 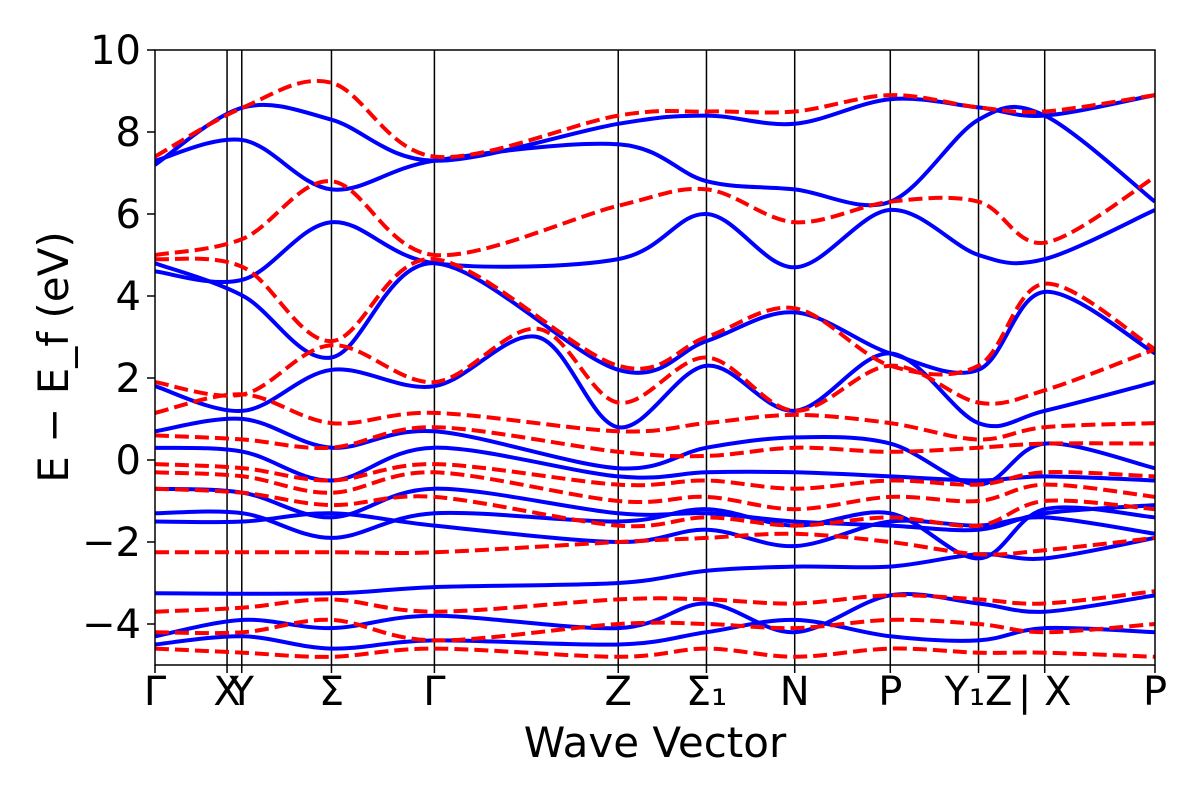 I want to click on y-tick-label: 0, so click(x=128, y=461).